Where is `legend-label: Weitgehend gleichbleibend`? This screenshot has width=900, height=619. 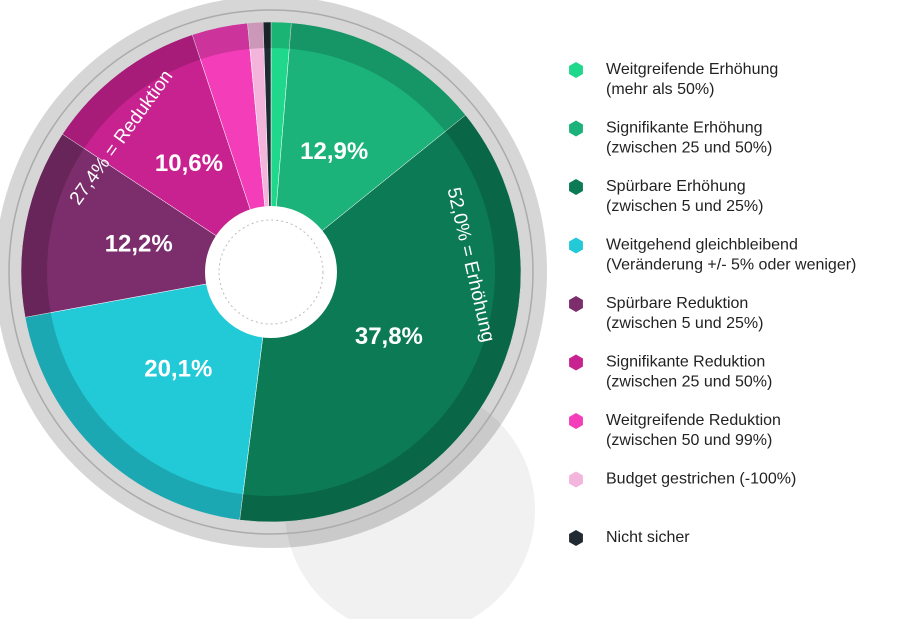
legend-label: Weitgehend gleichbleibend is located at coordinates (702, 245).